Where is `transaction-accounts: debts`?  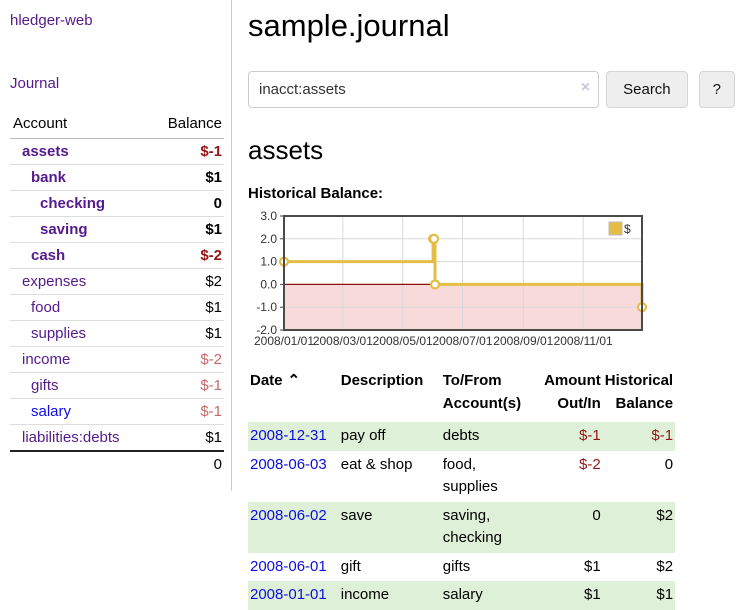
transaction-accounts: debts is located at coordinates (461, 435).